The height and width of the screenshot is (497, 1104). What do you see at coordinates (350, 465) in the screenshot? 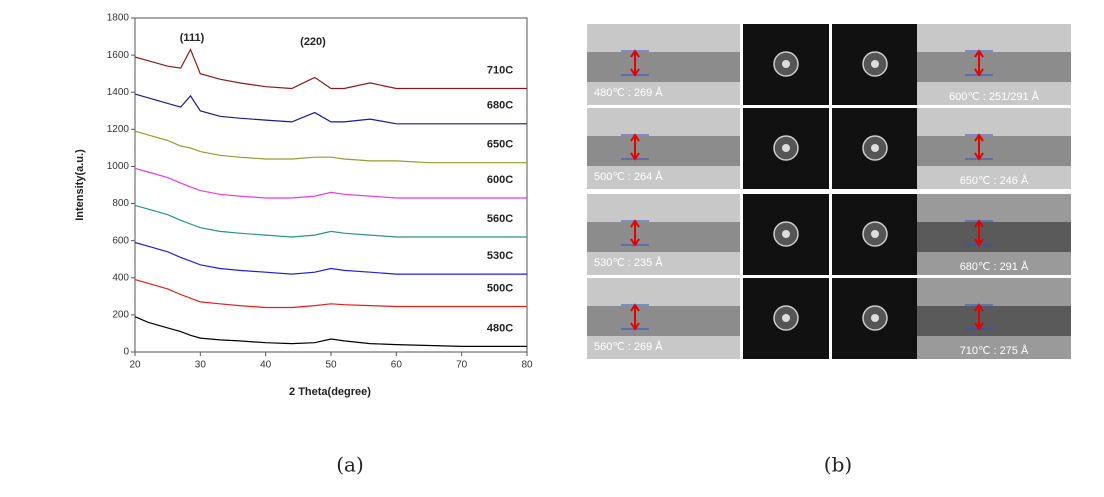
I see `caption: (a)` at bounding box center [350, 465].